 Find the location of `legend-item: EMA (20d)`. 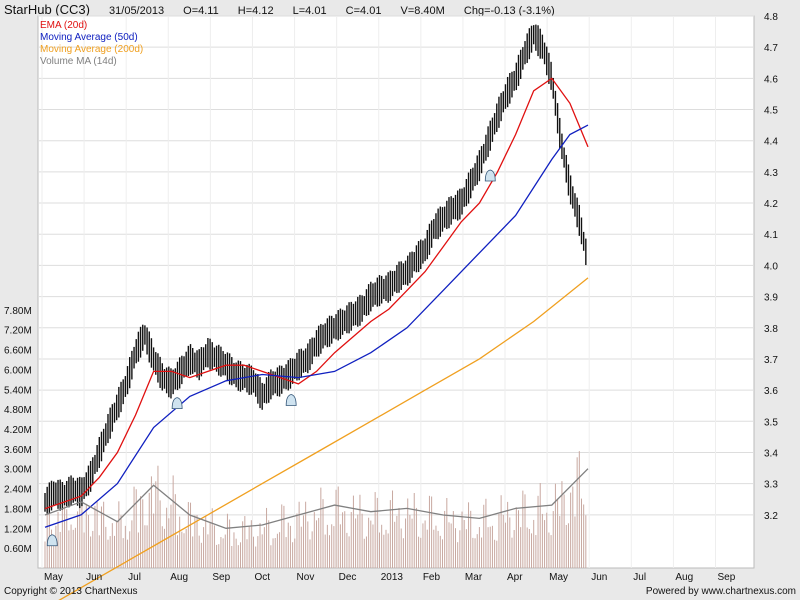

legend-item: EMA (20d) is located at coordinates (63, 25).